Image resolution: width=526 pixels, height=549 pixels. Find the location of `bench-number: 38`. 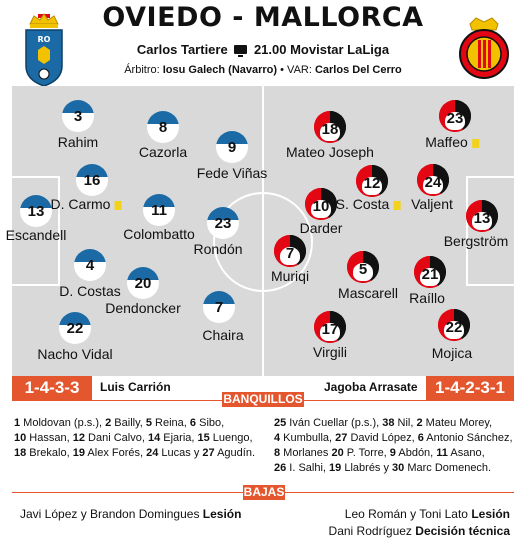

bench-number: 38 is located at coordinates (388, 423).